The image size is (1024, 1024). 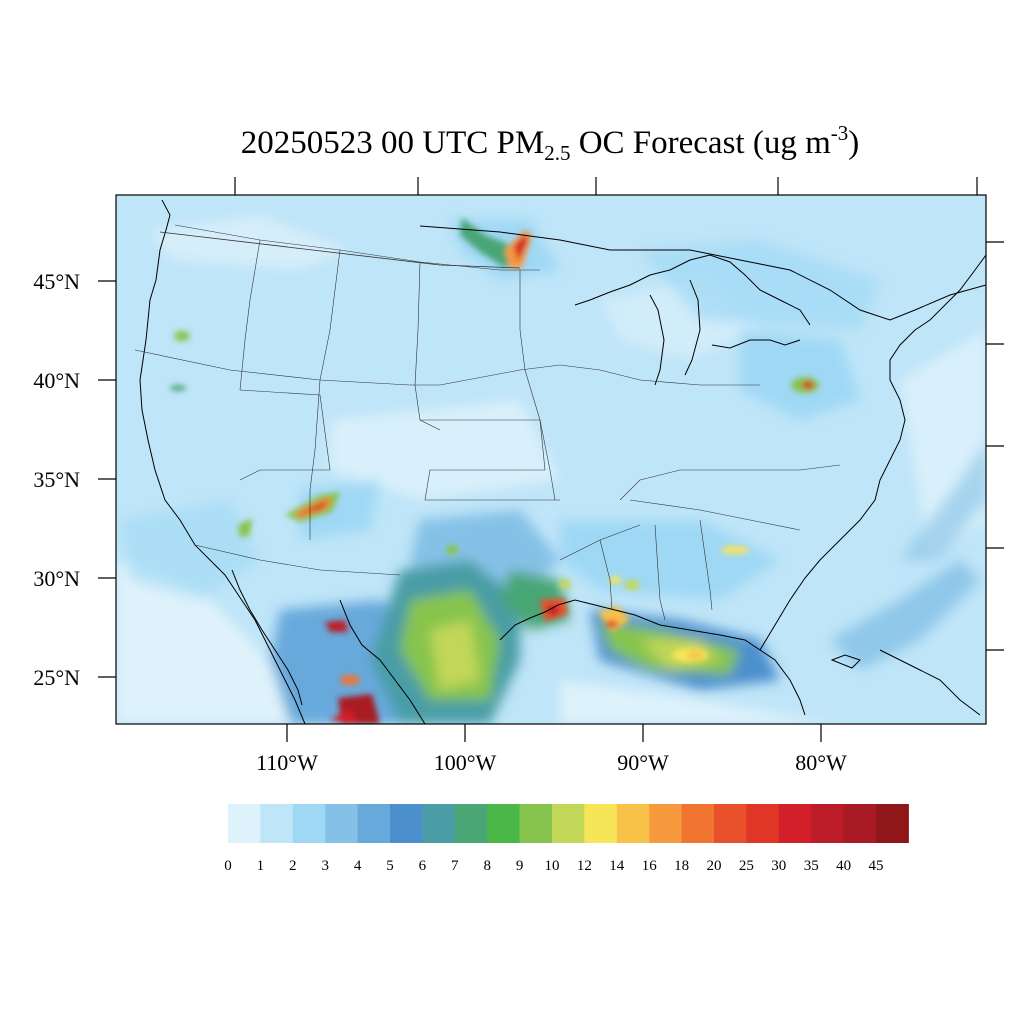 I want to click on colorbar-label: 18, so click(x=681, y=866).